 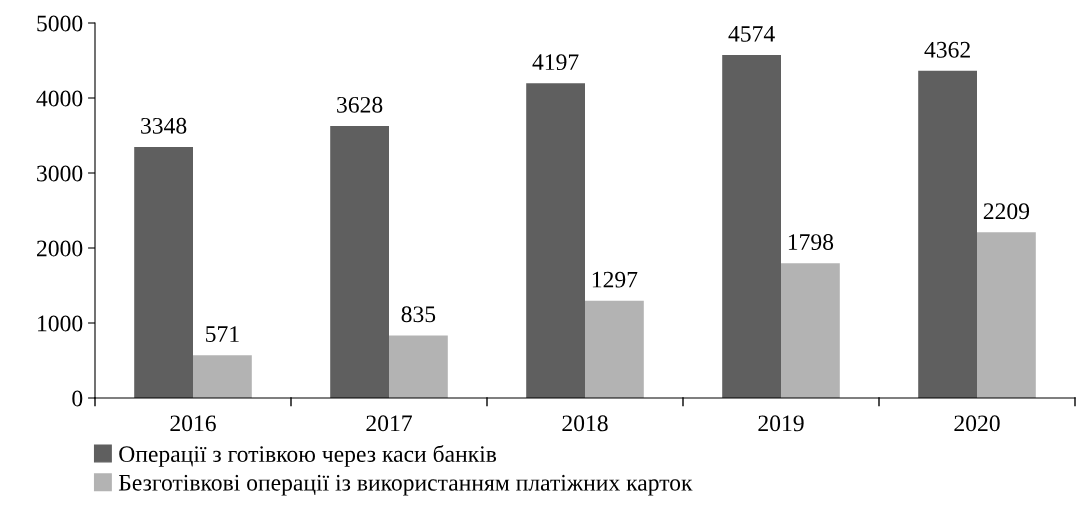 What do you see at coordinates (77, 398) in the screenshot?
I see `y-tick-label: 0` at bounding box center [77, 398].